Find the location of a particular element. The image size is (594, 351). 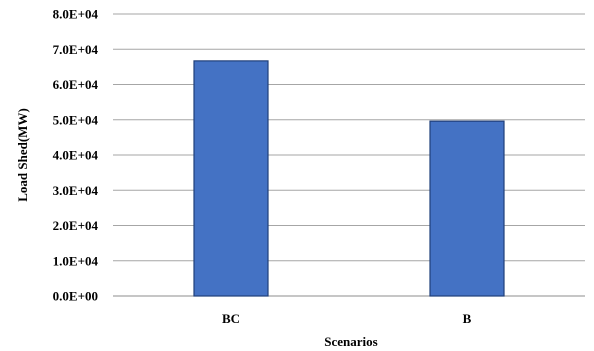

y-tick-label: 3.0E+04 is located at coordinates (76, 190).